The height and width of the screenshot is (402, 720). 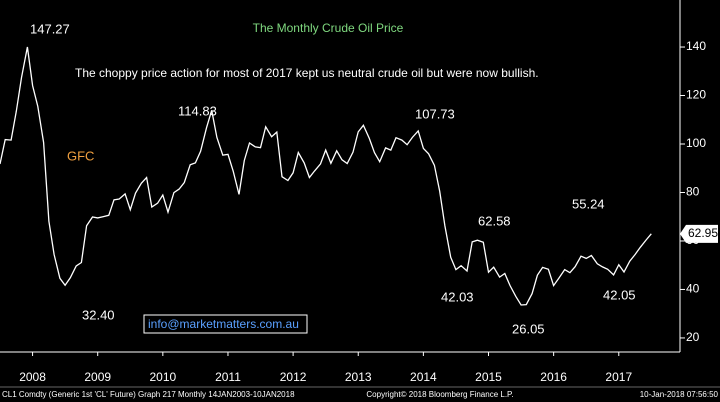 I want to click on x-tick-label: 2009, so click(x=97, y=377).